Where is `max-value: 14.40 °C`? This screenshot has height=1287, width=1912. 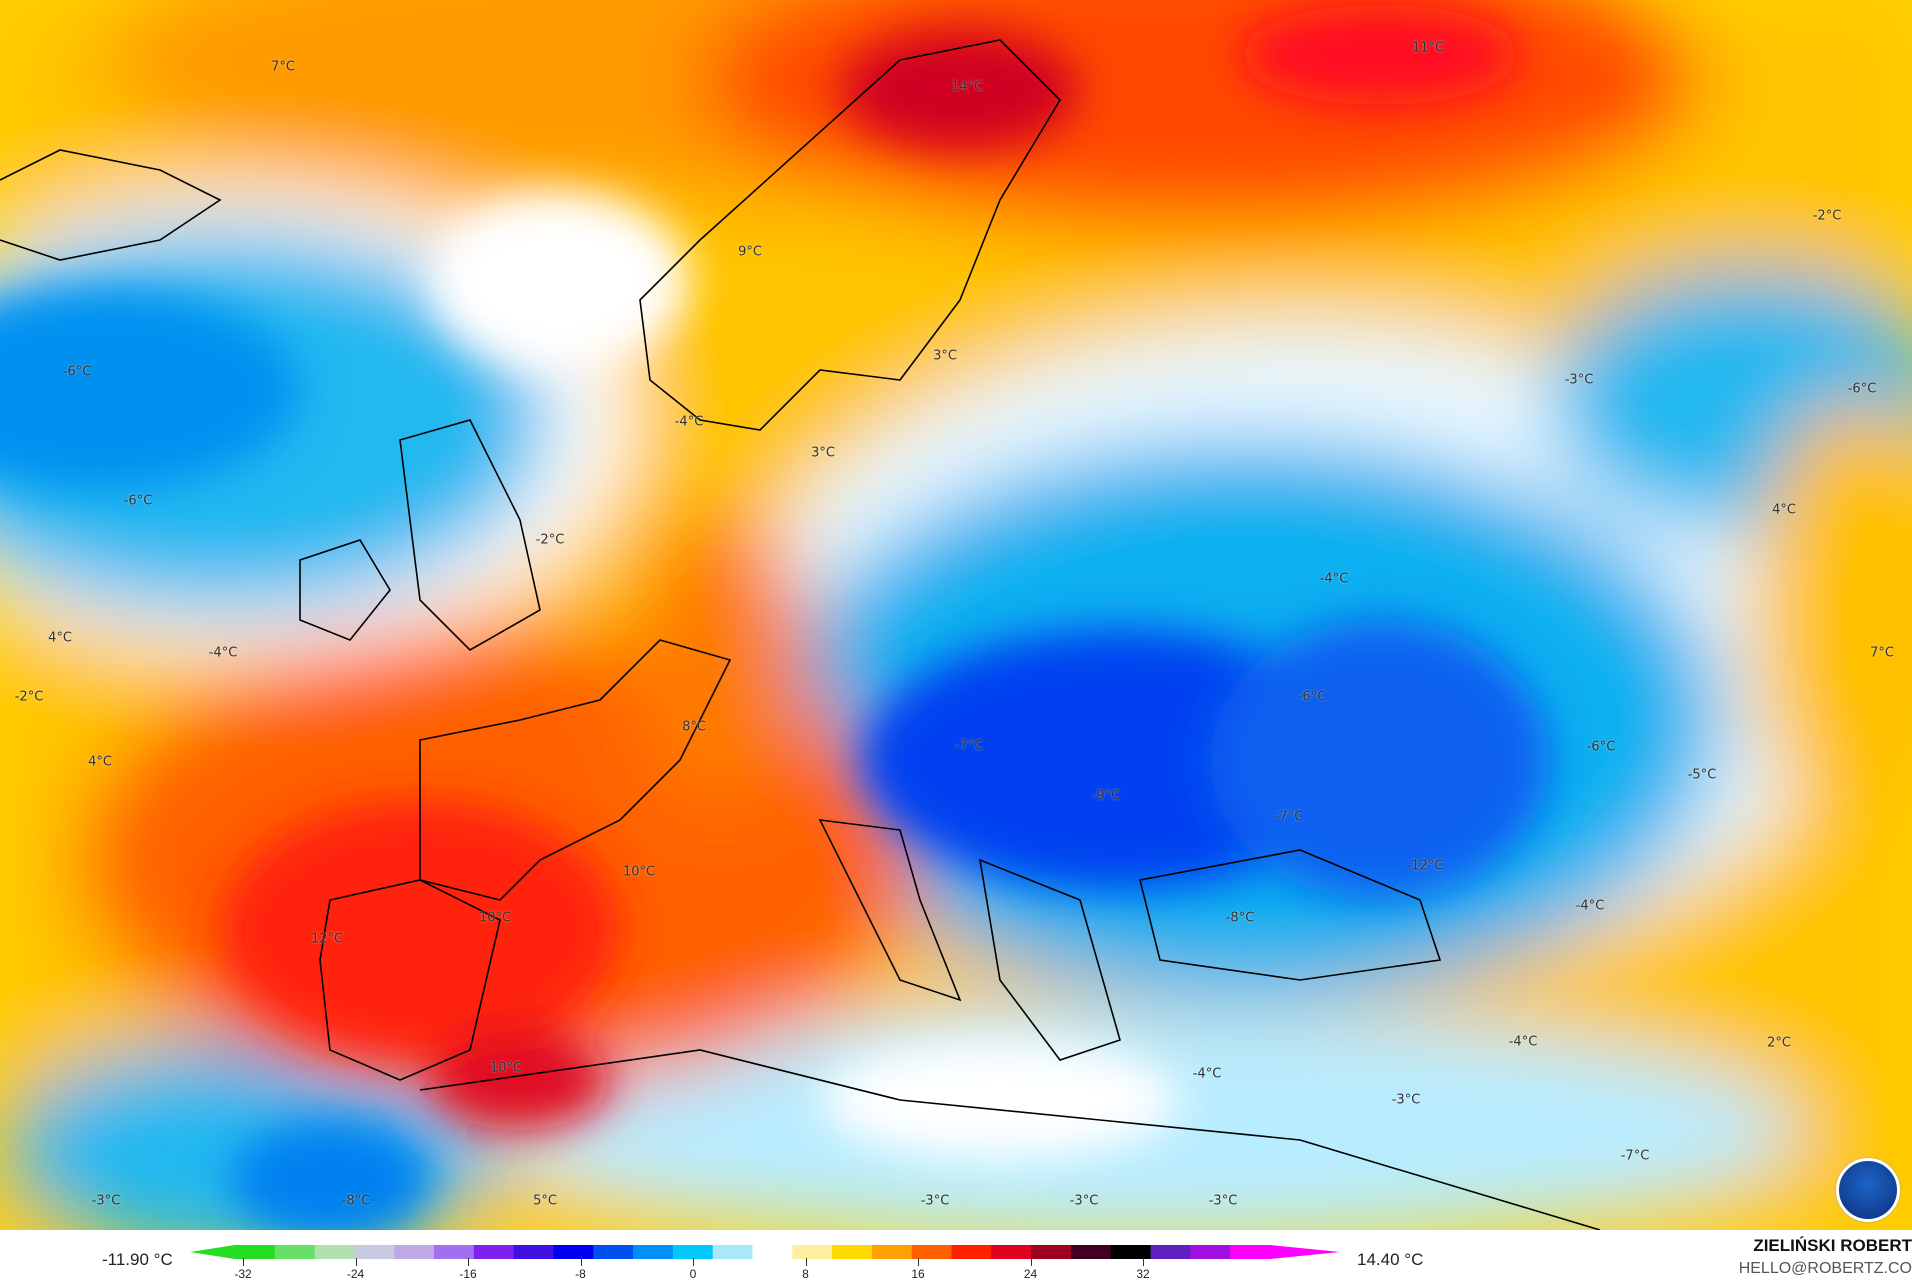
max-value: 14.40 °C is located at coordinates (1390, 1259).